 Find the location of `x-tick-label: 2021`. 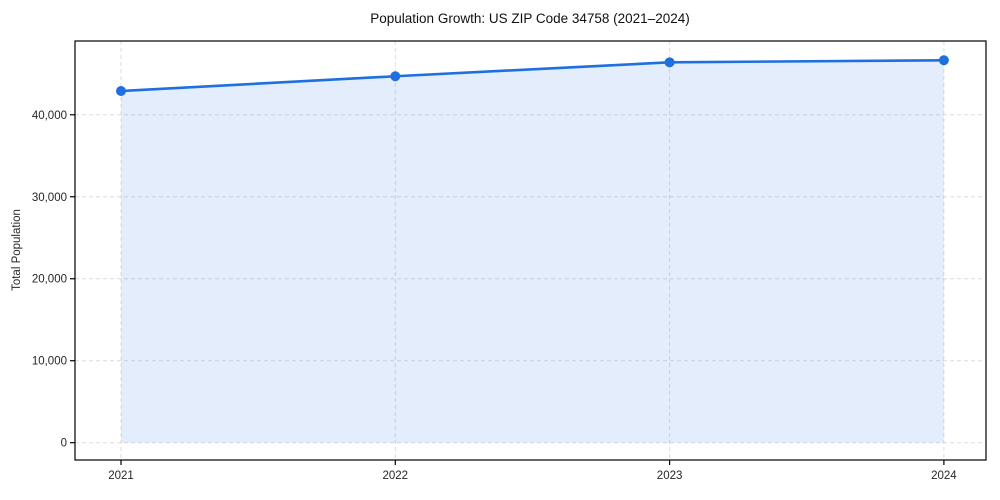

x-tick-label: 2021 is located at coordinates (121, 476).